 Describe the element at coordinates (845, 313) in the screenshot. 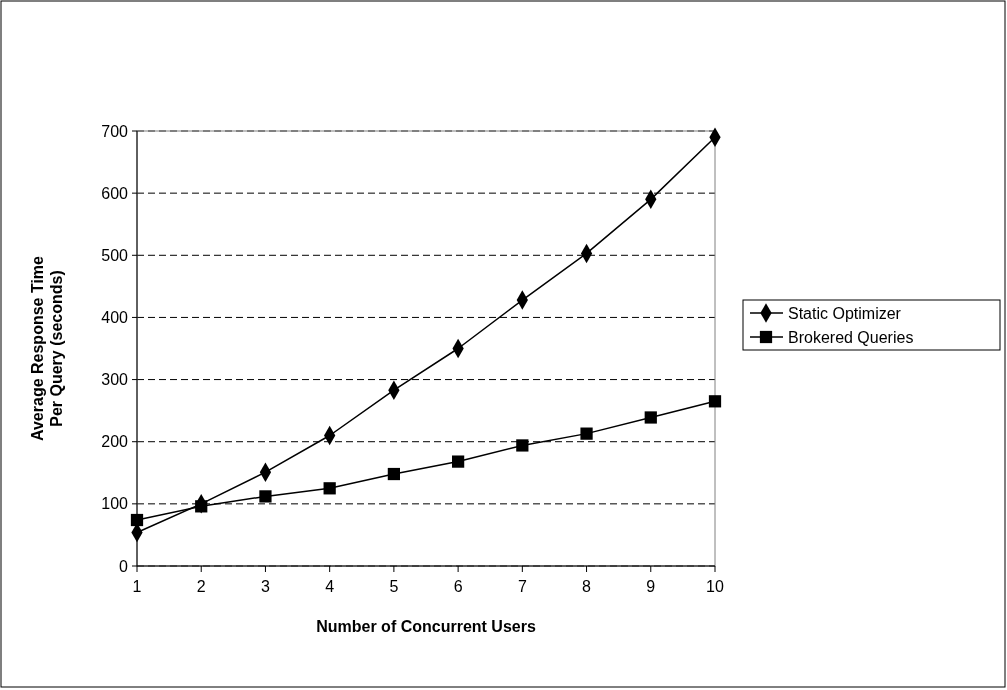

I see `legend-label: Static Optimizer` at that location.